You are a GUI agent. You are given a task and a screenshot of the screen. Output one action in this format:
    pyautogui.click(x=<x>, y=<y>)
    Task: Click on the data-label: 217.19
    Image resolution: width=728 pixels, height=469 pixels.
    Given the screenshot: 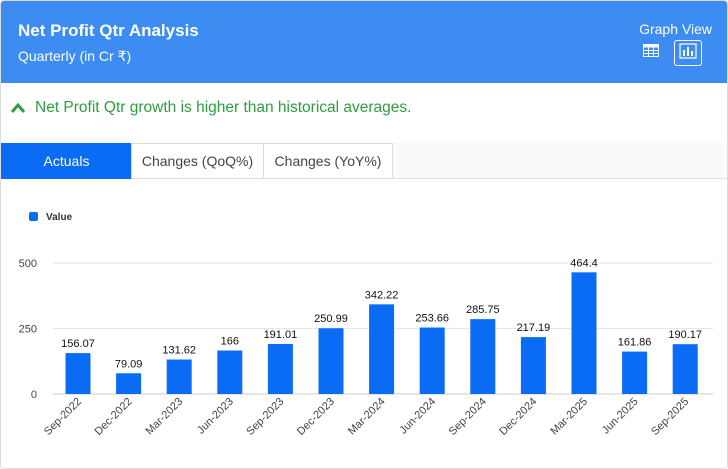 What is the action you would take?
    pyautogui.click(x=534, y=328)
    